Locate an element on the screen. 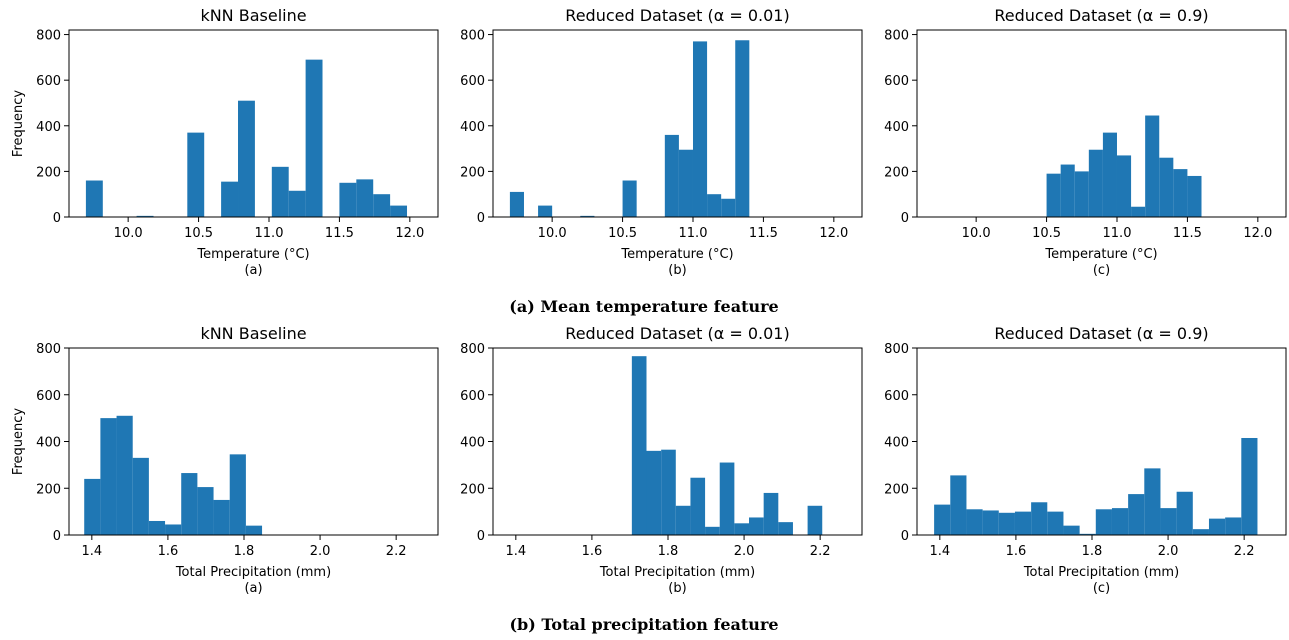  x-tick-label: 1.4 is located at coordinates (515, 551).